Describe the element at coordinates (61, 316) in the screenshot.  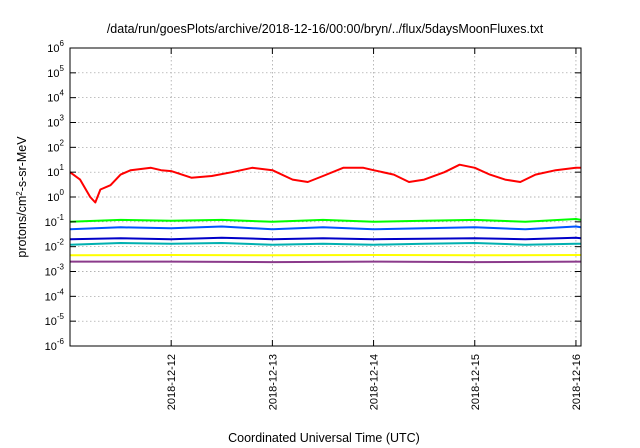
I see `y-tick-exponent: -5` at that location.